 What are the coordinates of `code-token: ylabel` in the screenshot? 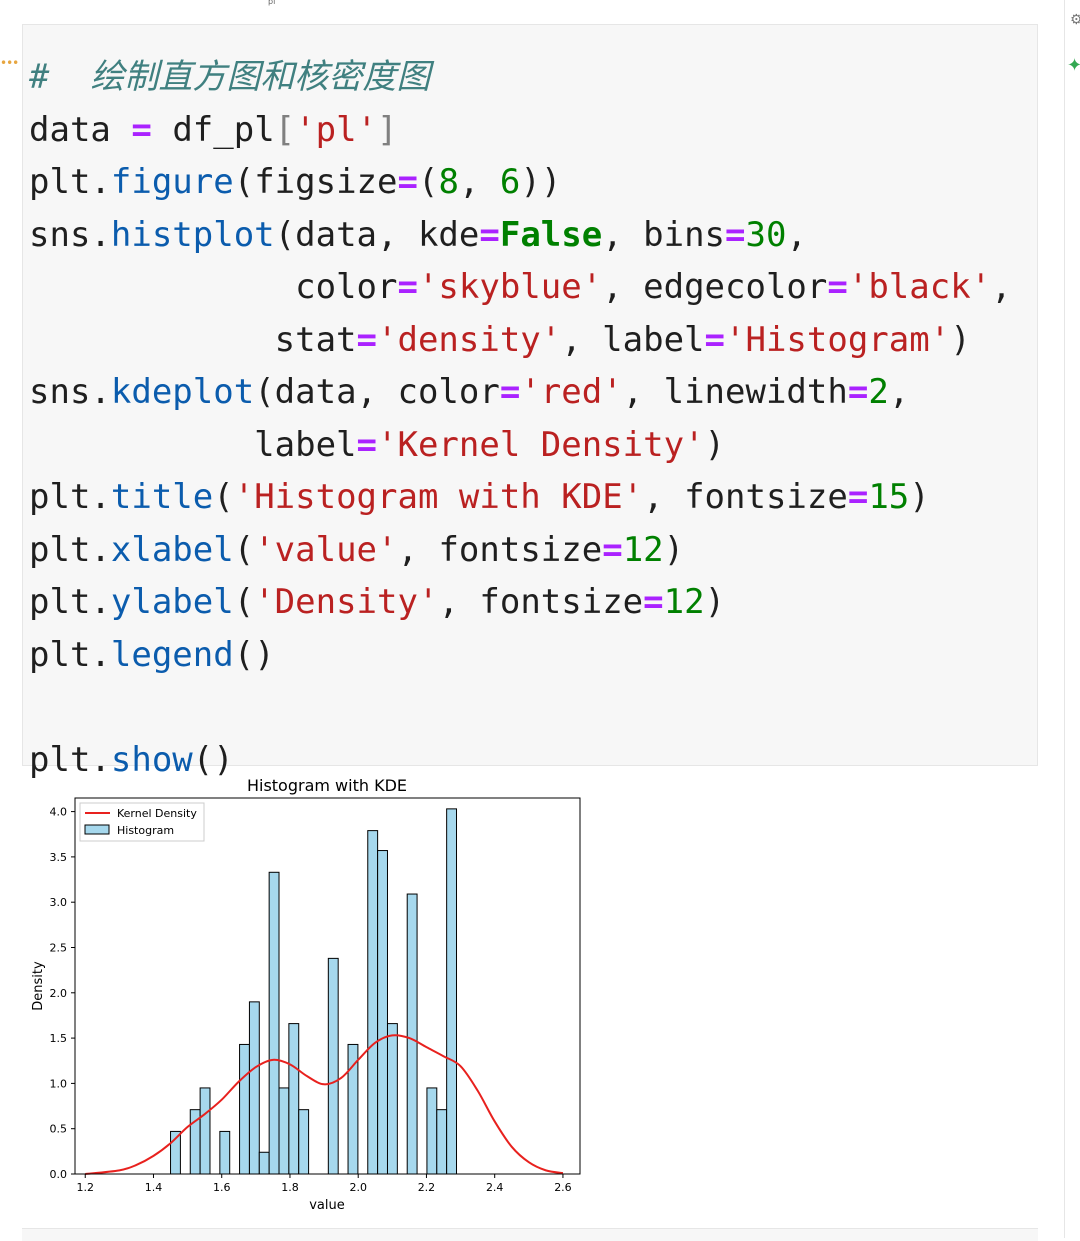 It's located at (172, 602).